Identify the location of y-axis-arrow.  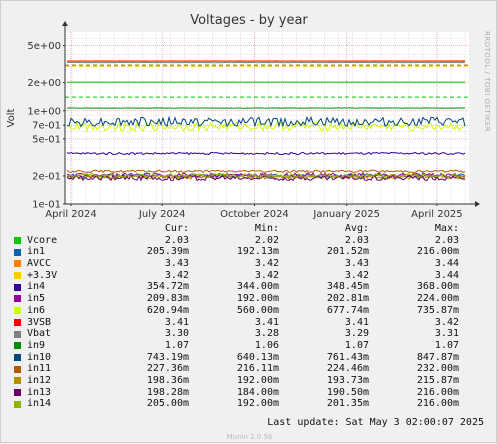
(65, 23).